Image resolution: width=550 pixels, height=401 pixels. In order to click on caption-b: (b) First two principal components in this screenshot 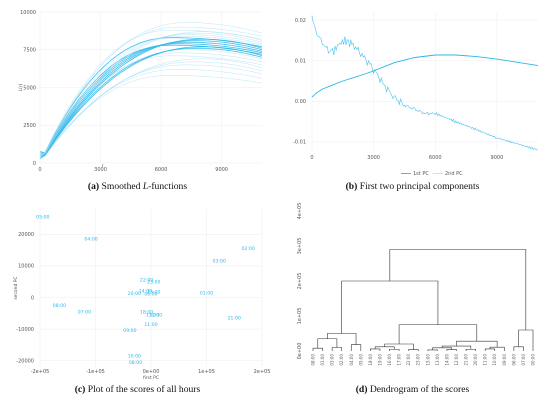, I will do `click(412, 186)`.